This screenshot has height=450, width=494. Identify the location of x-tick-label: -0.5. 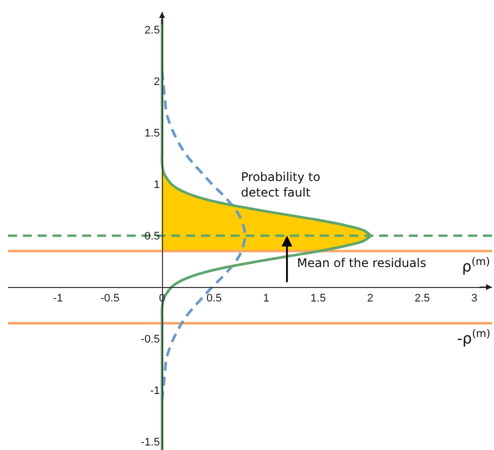
(110, 298).